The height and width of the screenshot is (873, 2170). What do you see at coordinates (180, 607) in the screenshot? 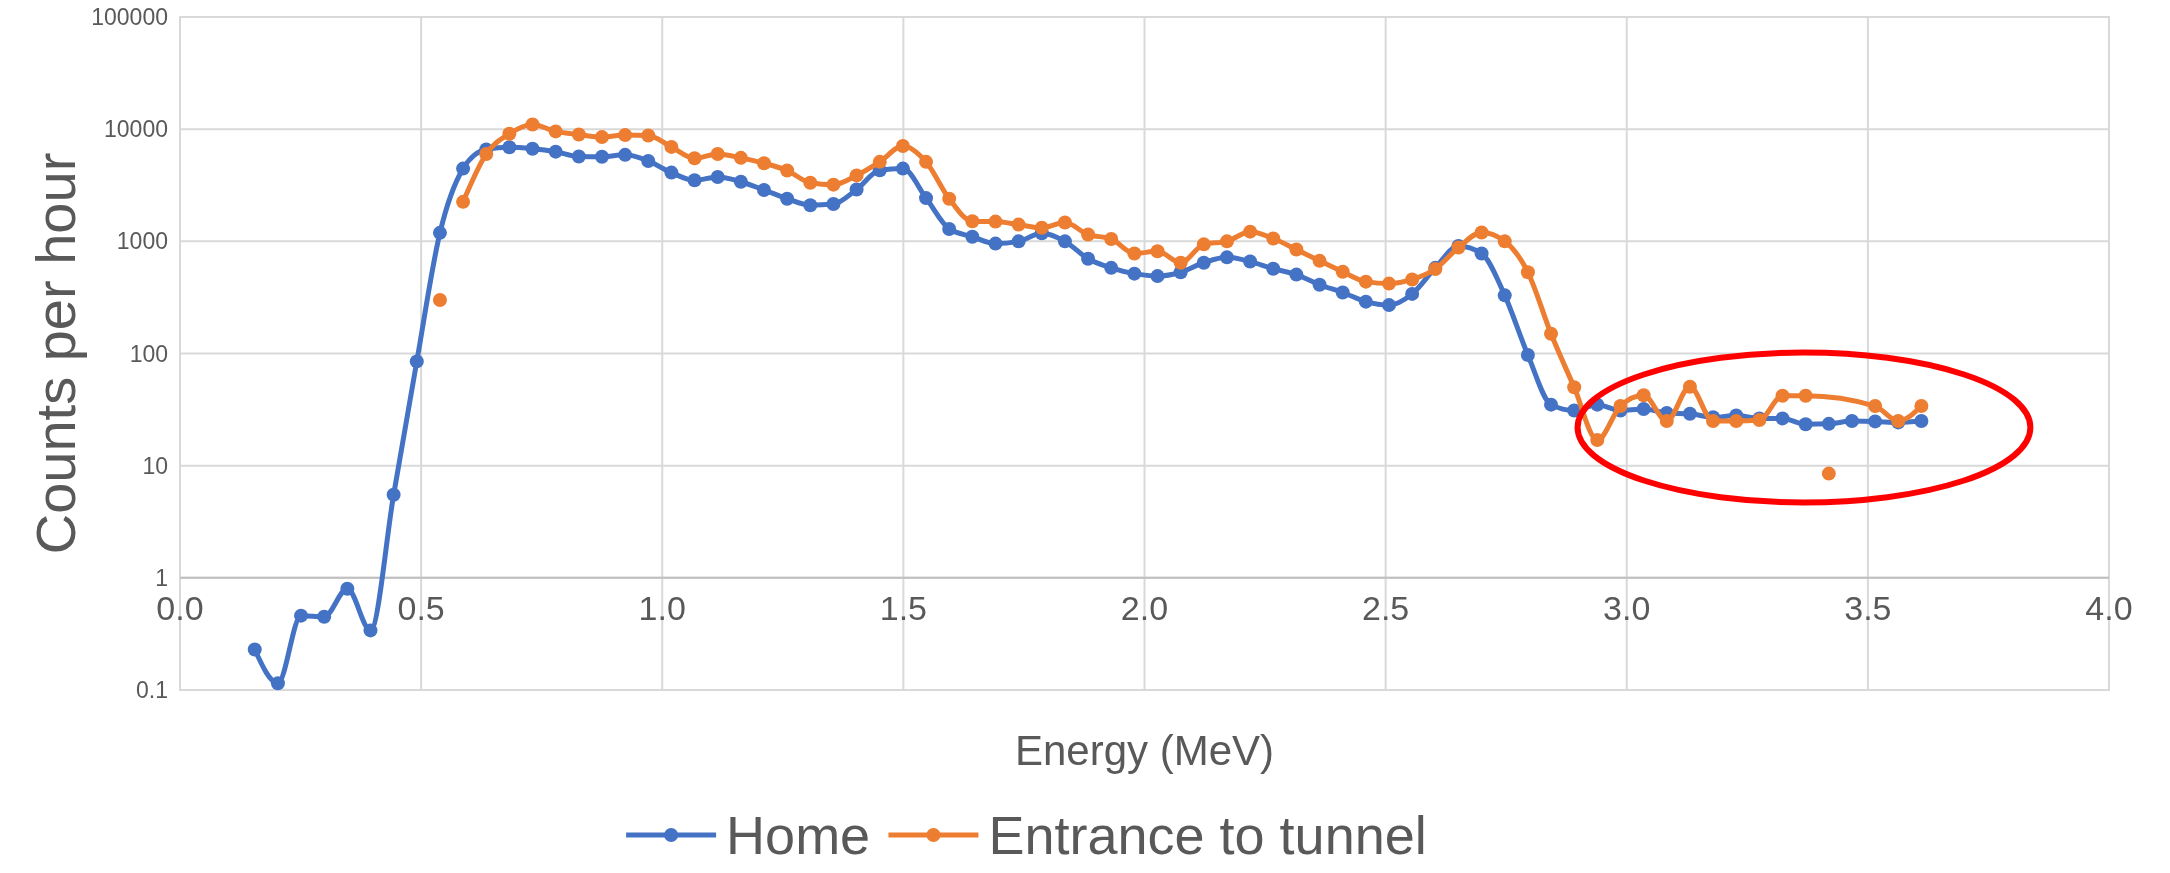
I see `x-tick-label: 0.0` at bounding box center [180, 607].